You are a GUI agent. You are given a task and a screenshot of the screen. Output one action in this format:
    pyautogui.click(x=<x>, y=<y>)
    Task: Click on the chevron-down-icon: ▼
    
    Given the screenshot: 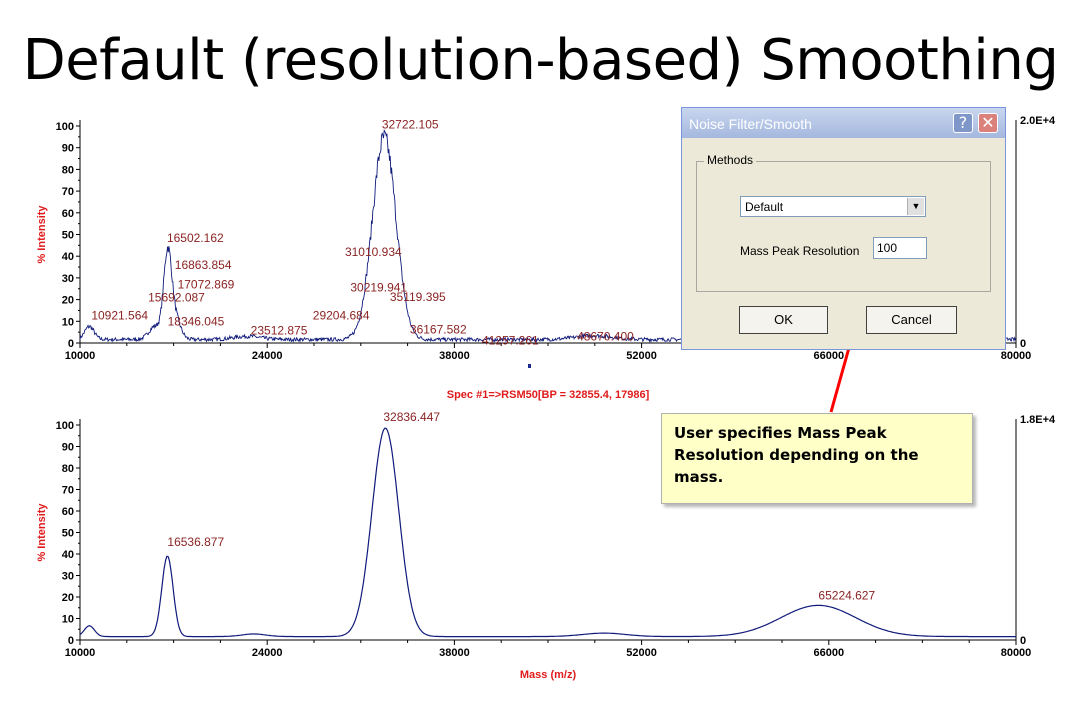 What is the action you would take?
    pyautogui.click(x=915, y=206)
    